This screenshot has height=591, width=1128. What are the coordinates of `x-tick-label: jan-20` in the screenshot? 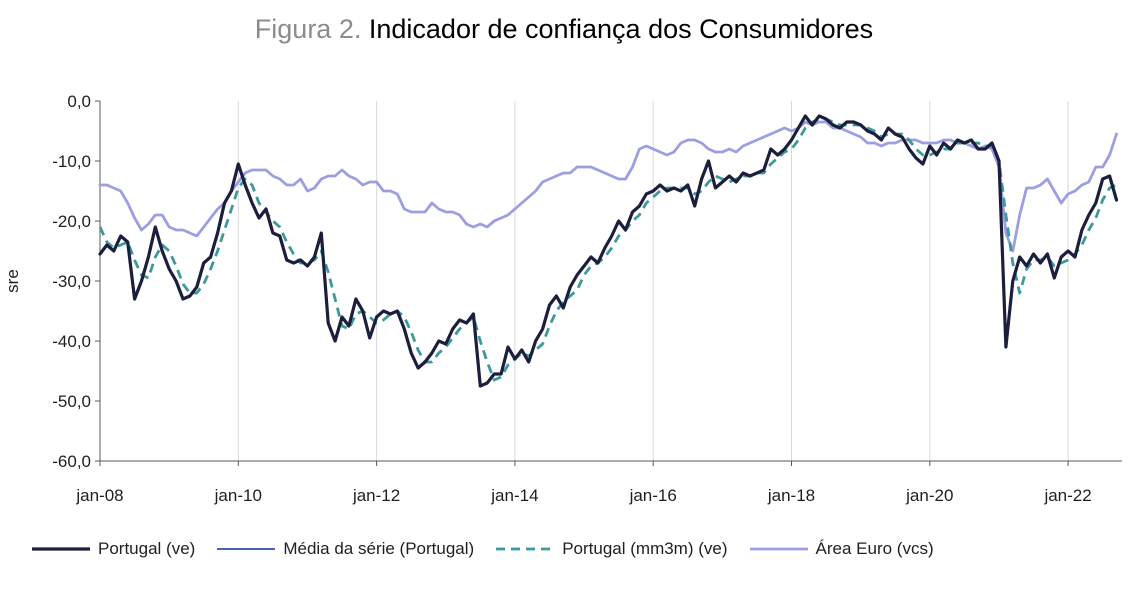 It's located at (929, 495).